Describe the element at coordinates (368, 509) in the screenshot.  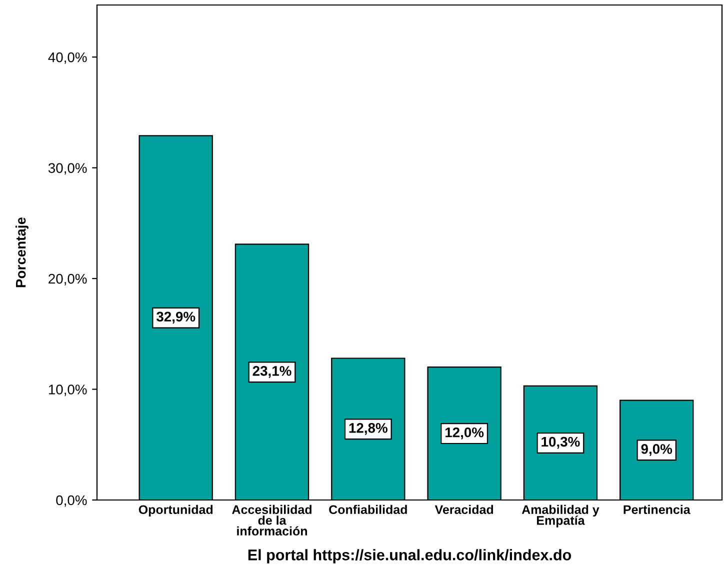
I see `x-tick-label: Confiabilidad` at that location.